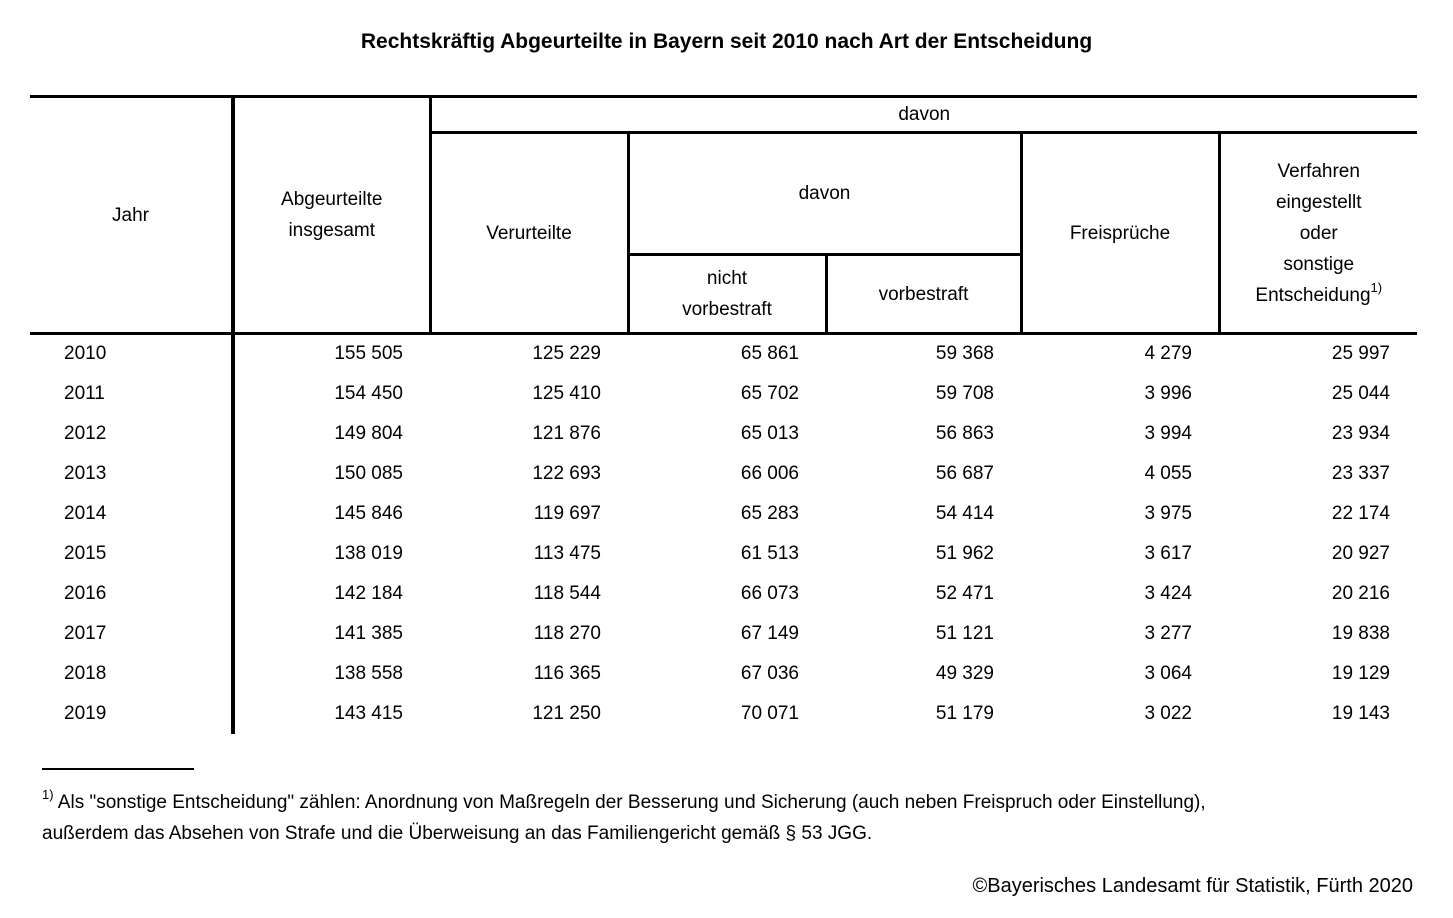  I want to click on year-cell: 2013, so click(132, 473).